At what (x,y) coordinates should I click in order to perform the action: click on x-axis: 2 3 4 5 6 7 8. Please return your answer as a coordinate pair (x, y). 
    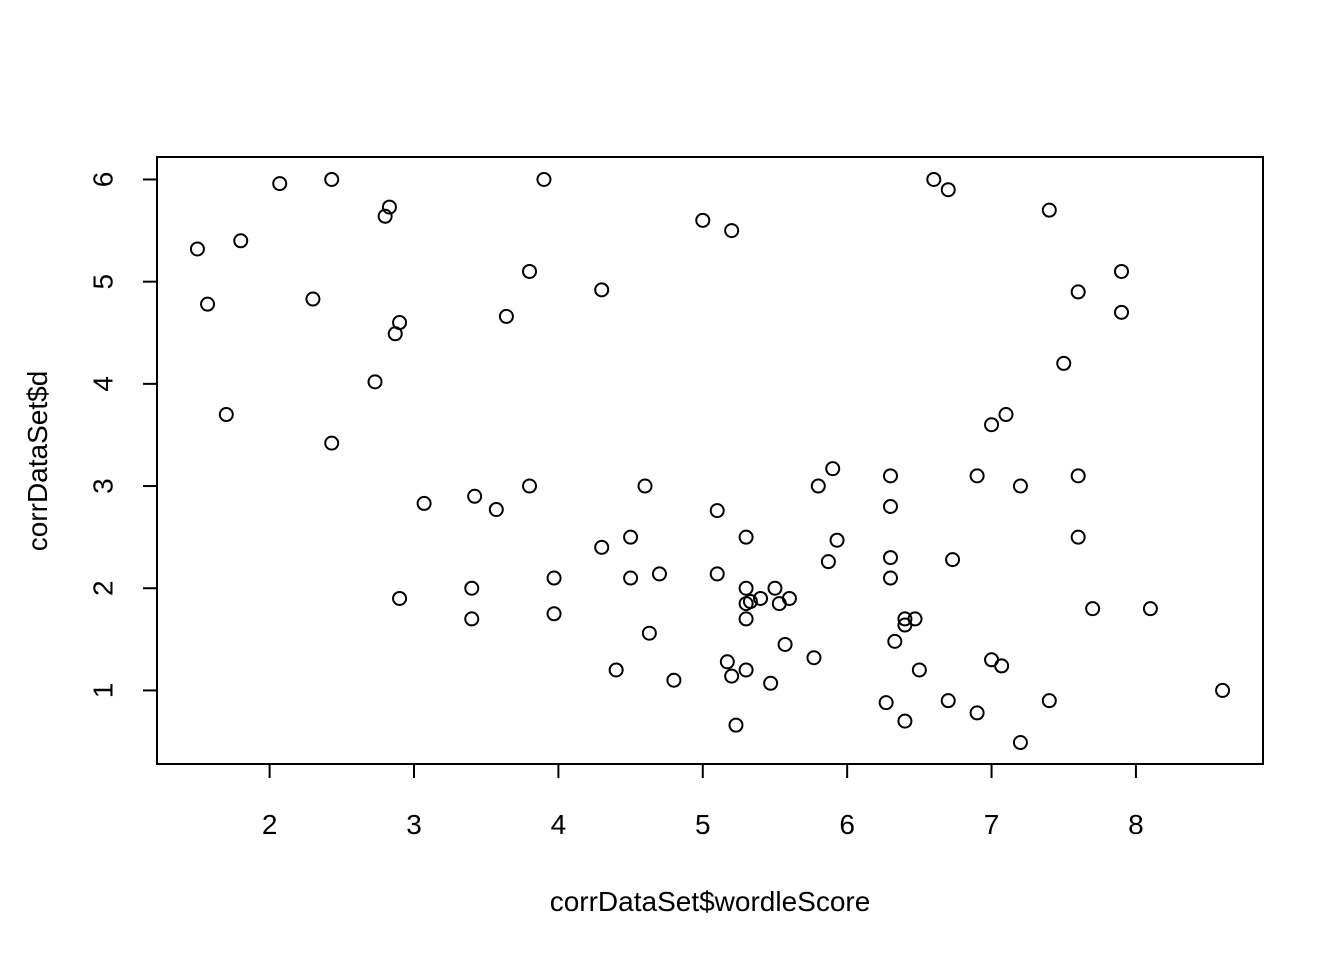
    Looking at the image, I should click on (703, 802).